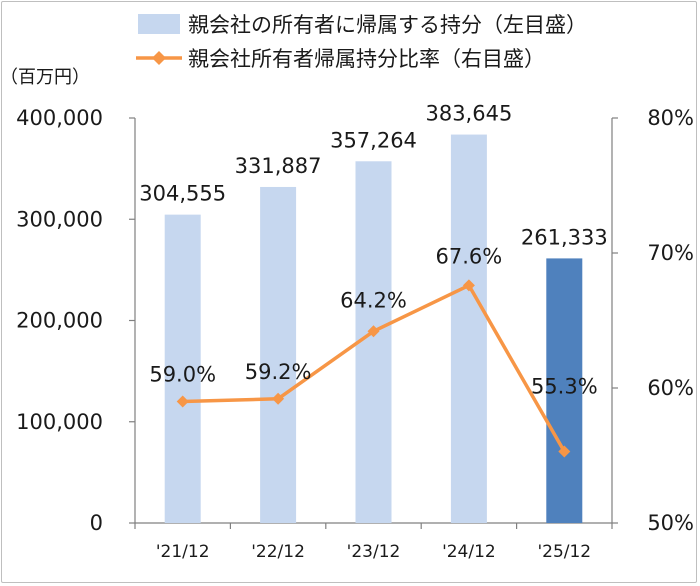 This screenshot has width=700, height=586. Describe the element at coordinates (182, 375) in the screenshot. I see `ratio-data-label: 59.0%` at that location.